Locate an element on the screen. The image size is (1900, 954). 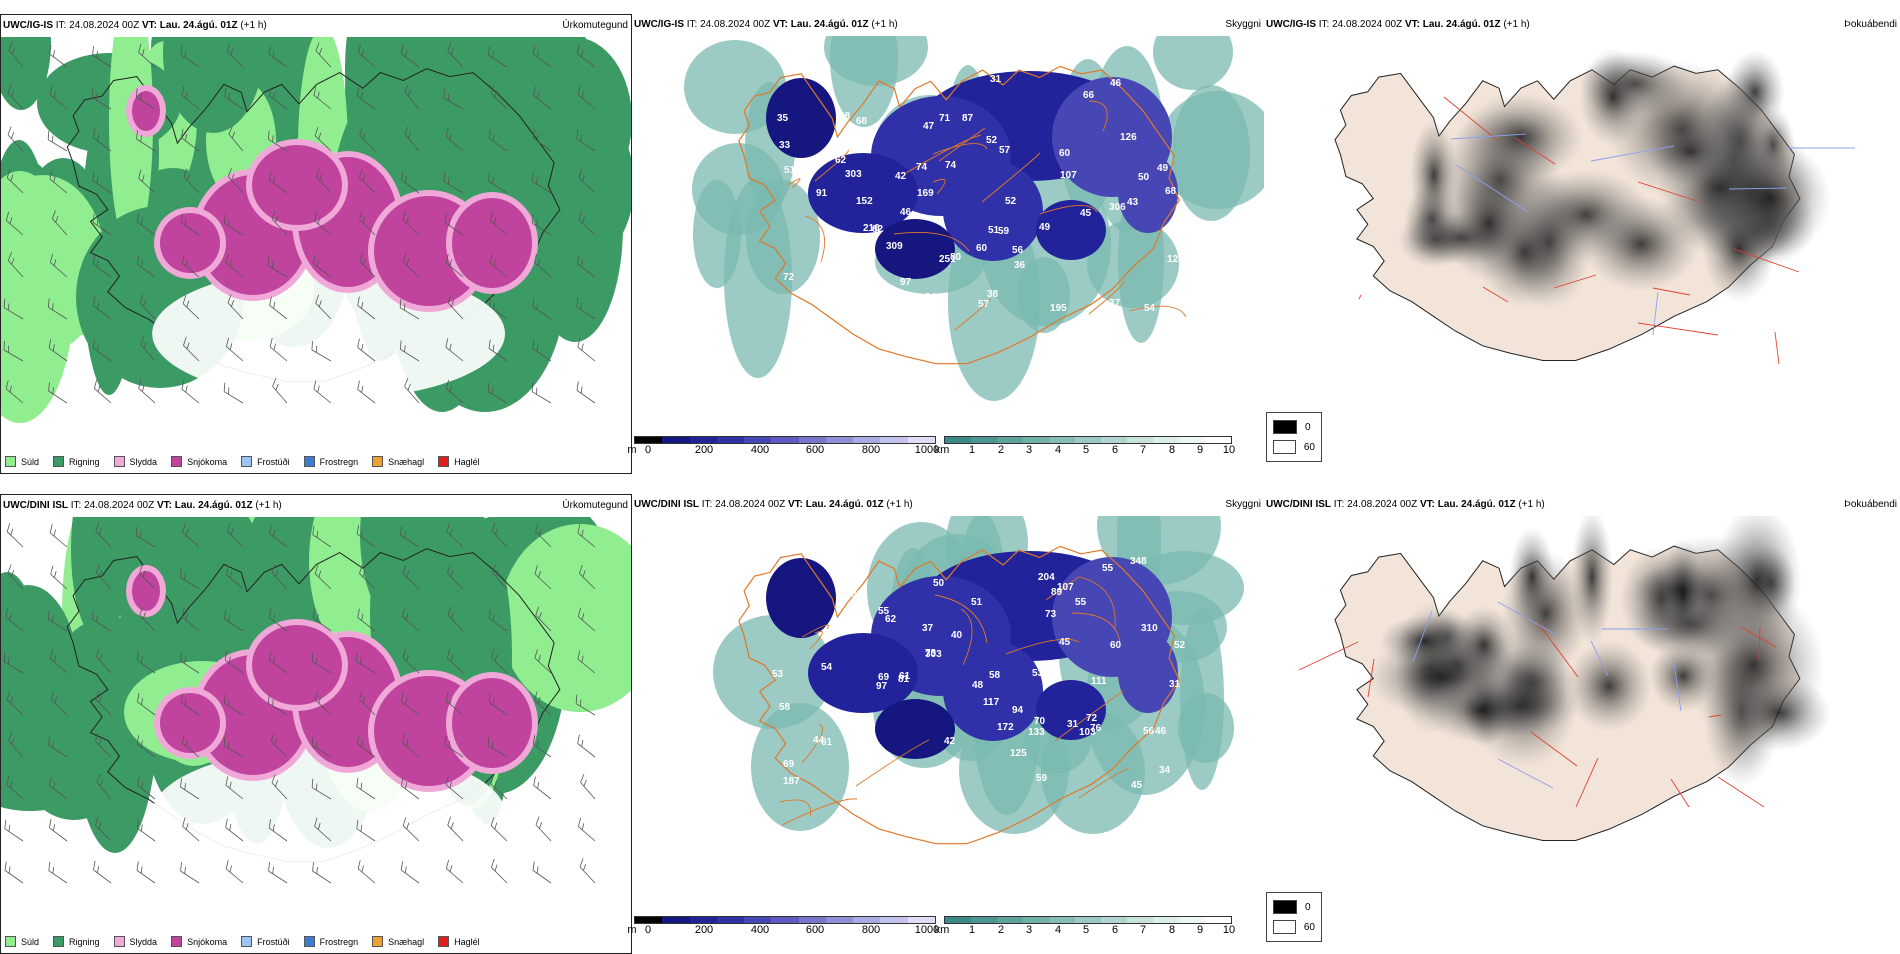
cloudbase-value: 107 is located at coordinates (1068, 175).